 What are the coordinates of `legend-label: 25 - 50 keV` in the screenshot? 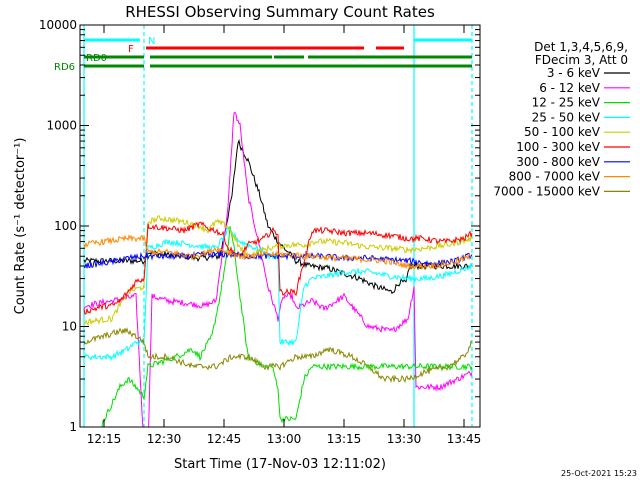 It's located at (566, 117).